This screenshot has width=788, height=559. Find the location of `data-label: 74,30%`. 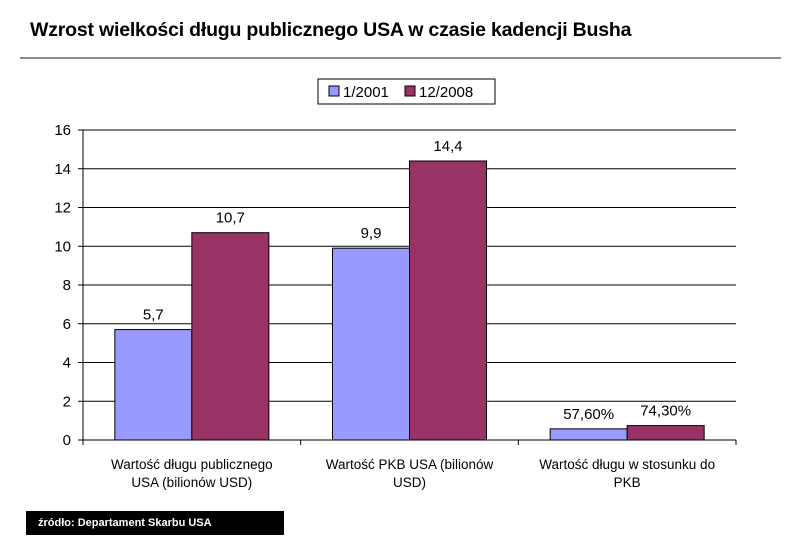

data-label: 74,30% is located at coordinates (665, 411).